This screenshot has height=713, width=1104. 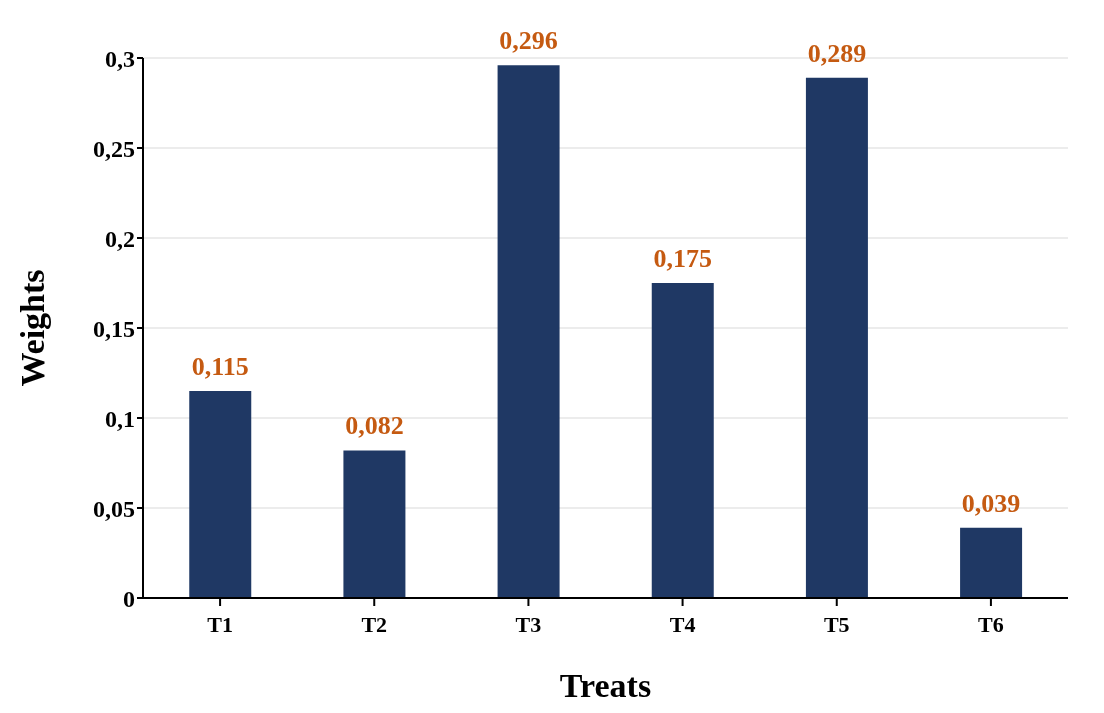 I want to click on data-label: 0,175, so click(x=682, y=258).